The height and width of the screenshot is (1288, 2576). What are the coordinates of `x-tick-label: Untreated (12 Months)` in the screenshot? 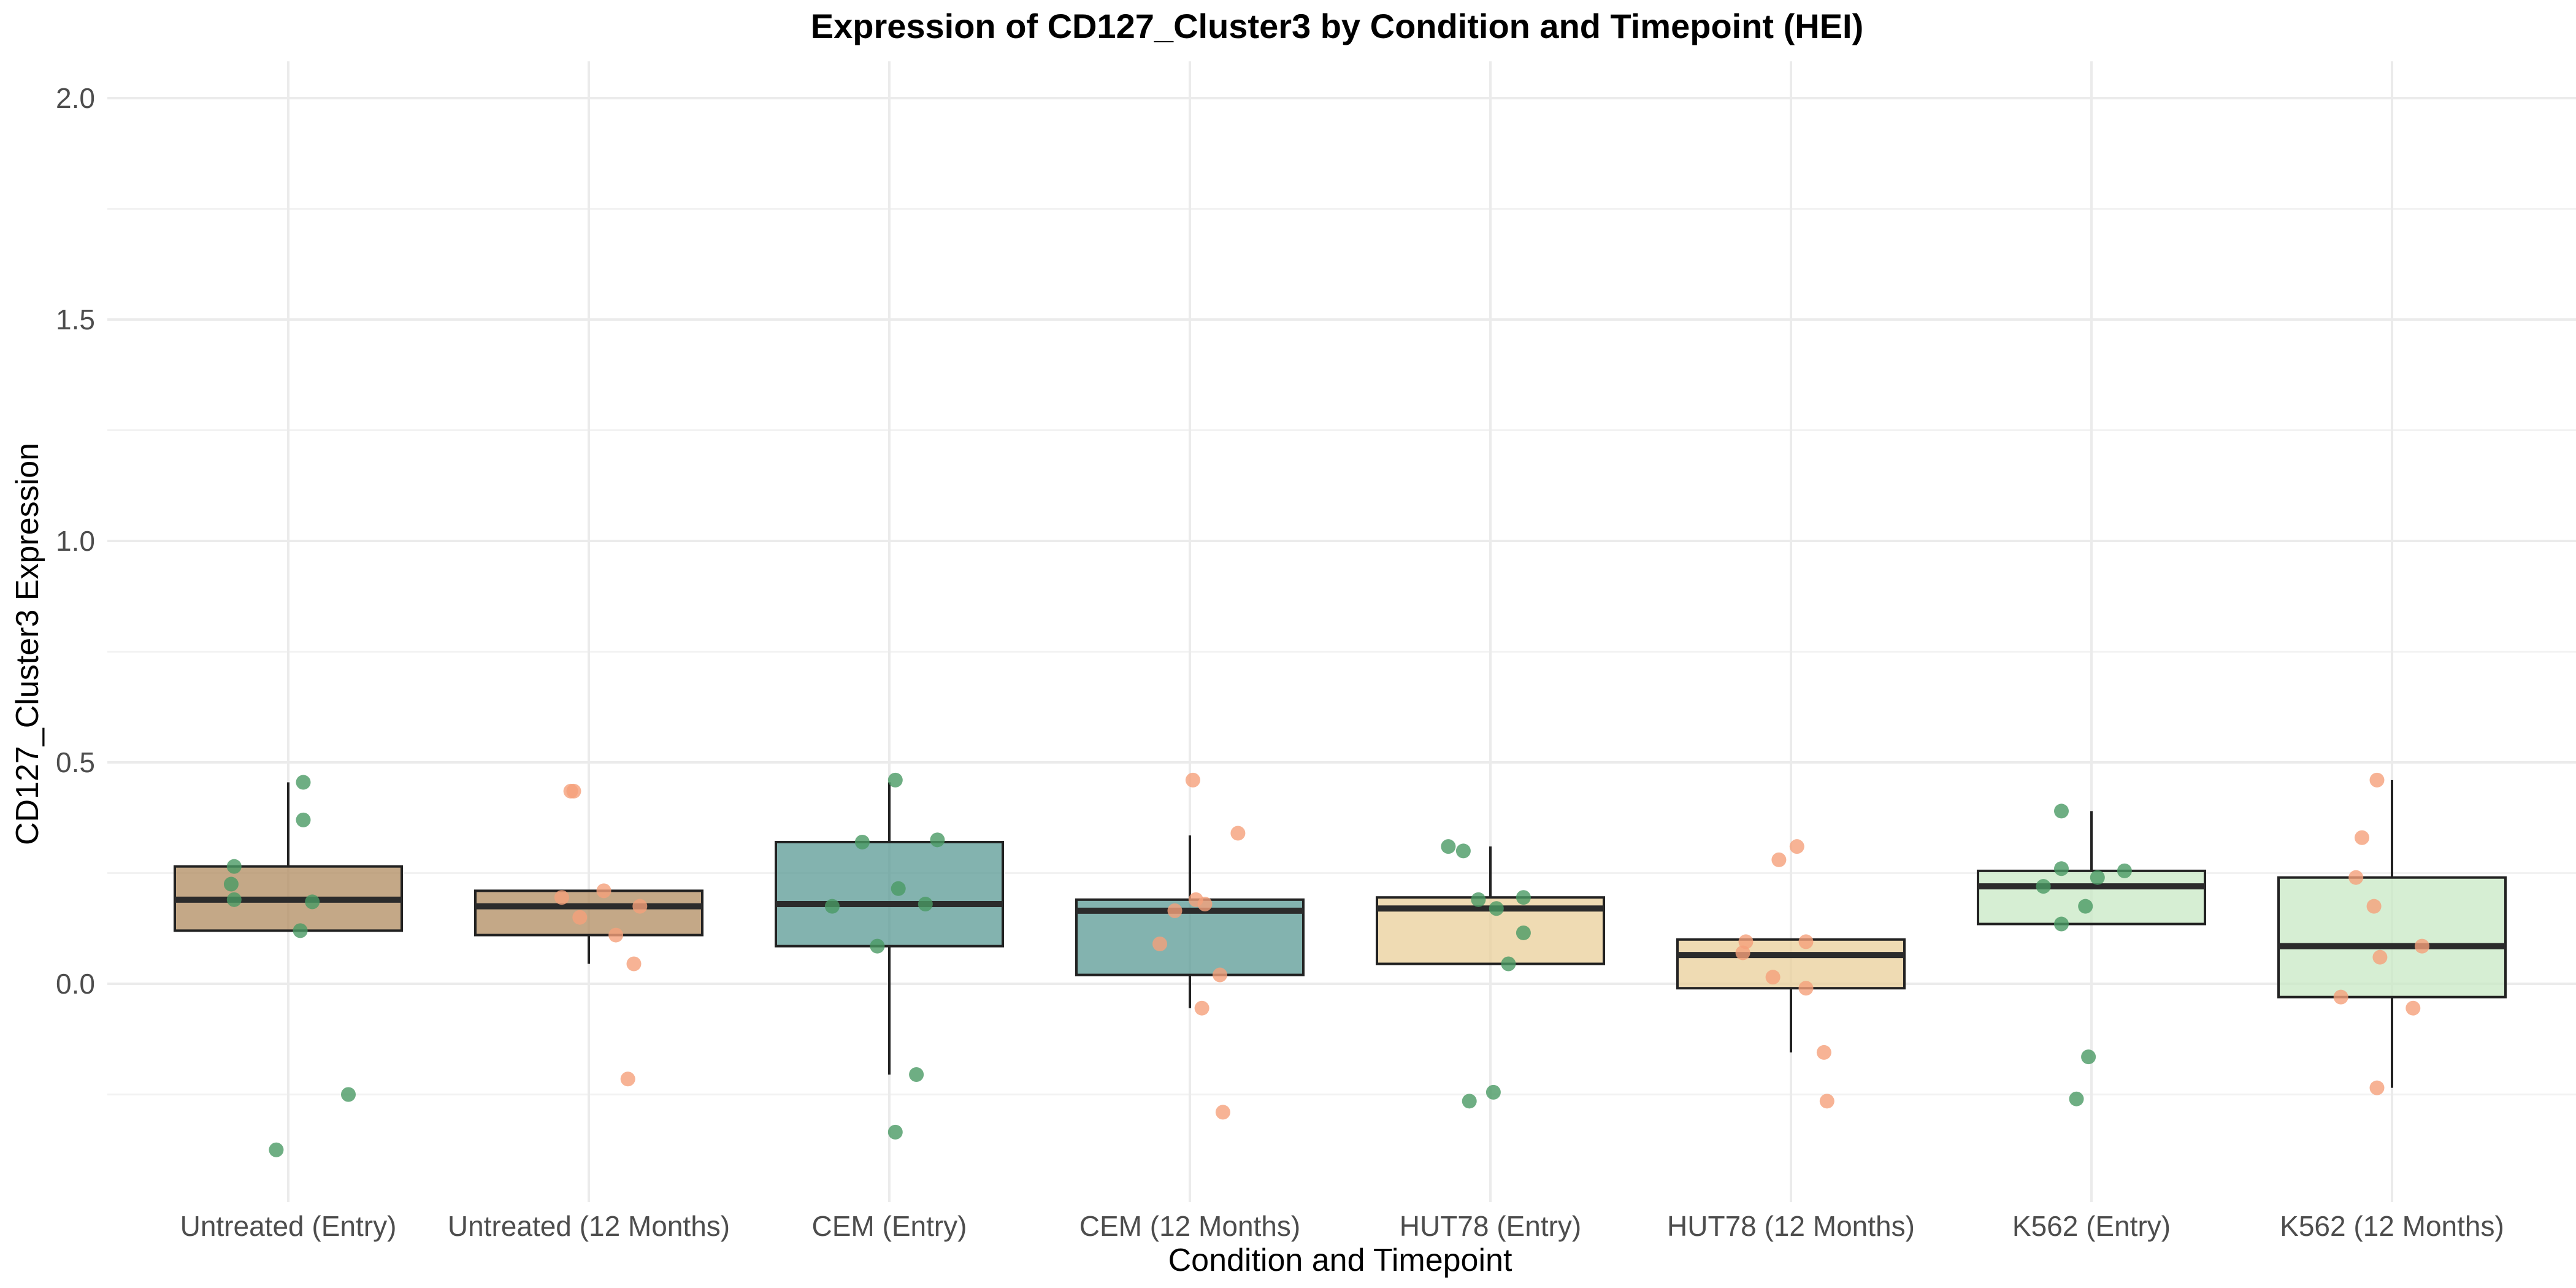 It's located at (589, 1226).